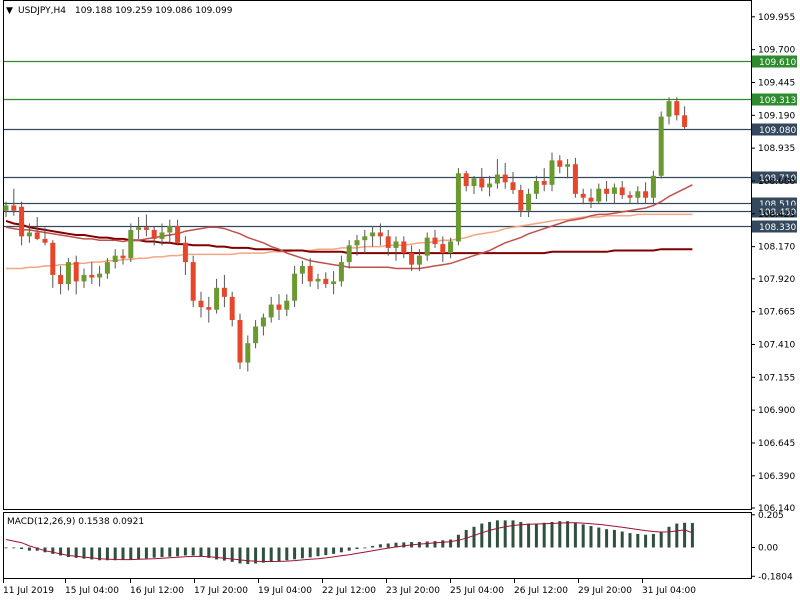  Describe the element at coordinates (776, 182) in the screenshot. I see `y-tick-label: 108.680` at that location.